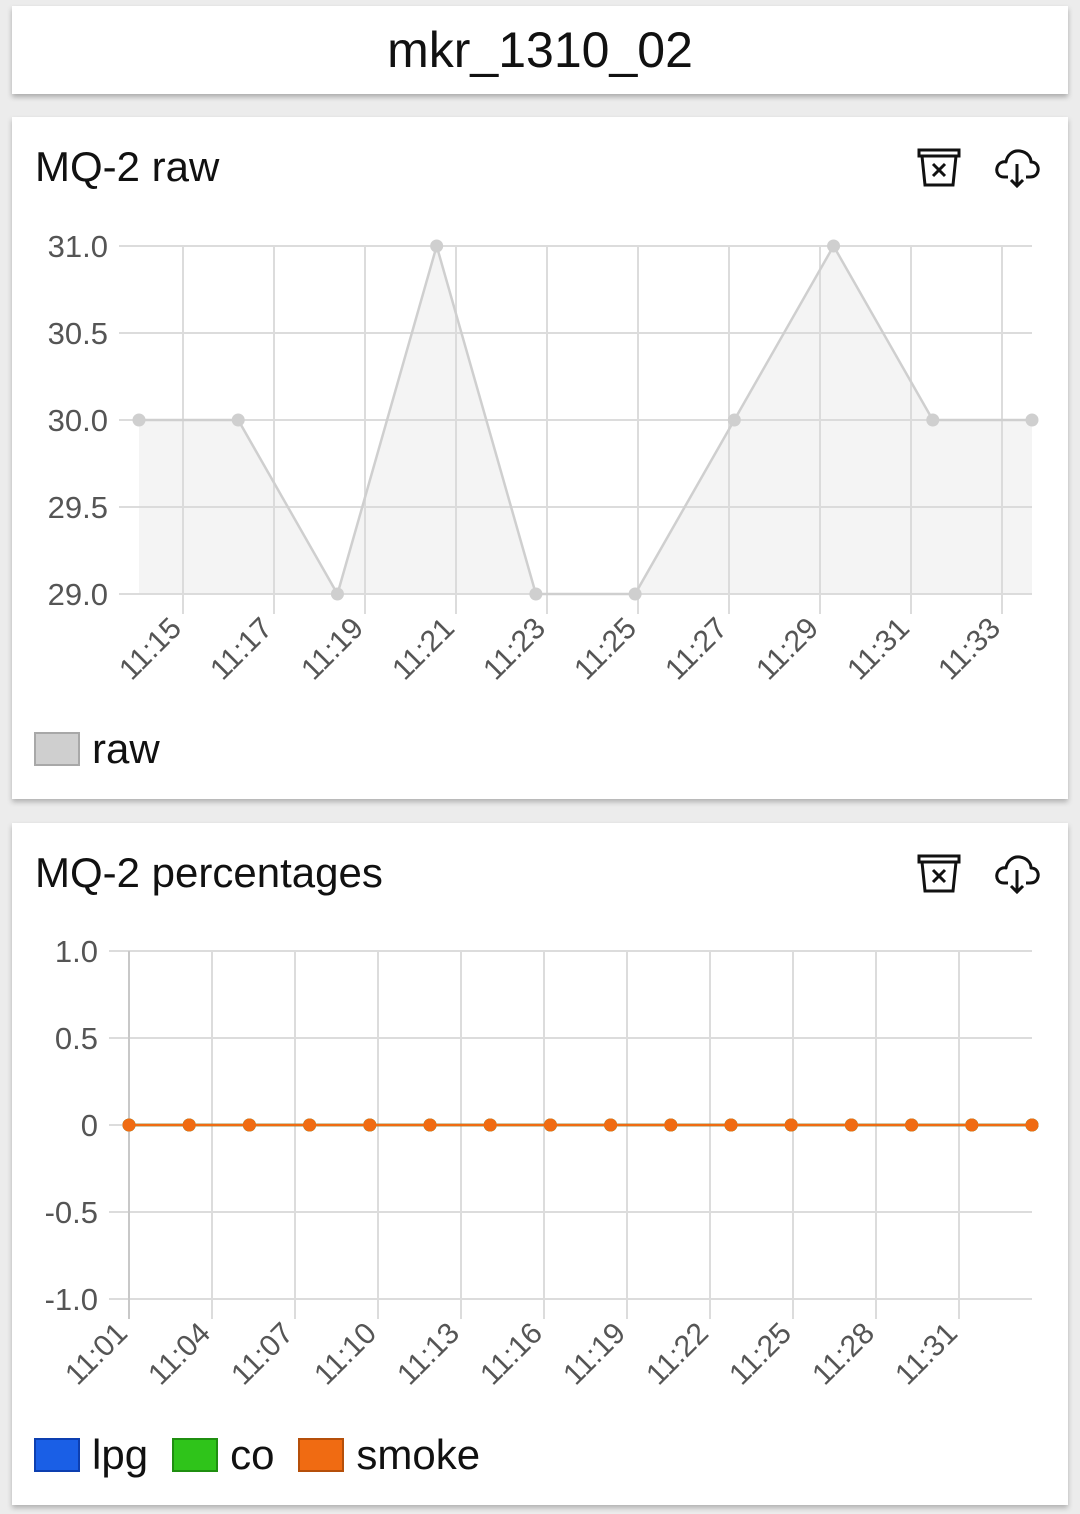 This screenshot has height=1514, width=1080. Describe the element at coordinates (78, 420) in the screenshot. I see `y-tick-label: 30.0` at that location.